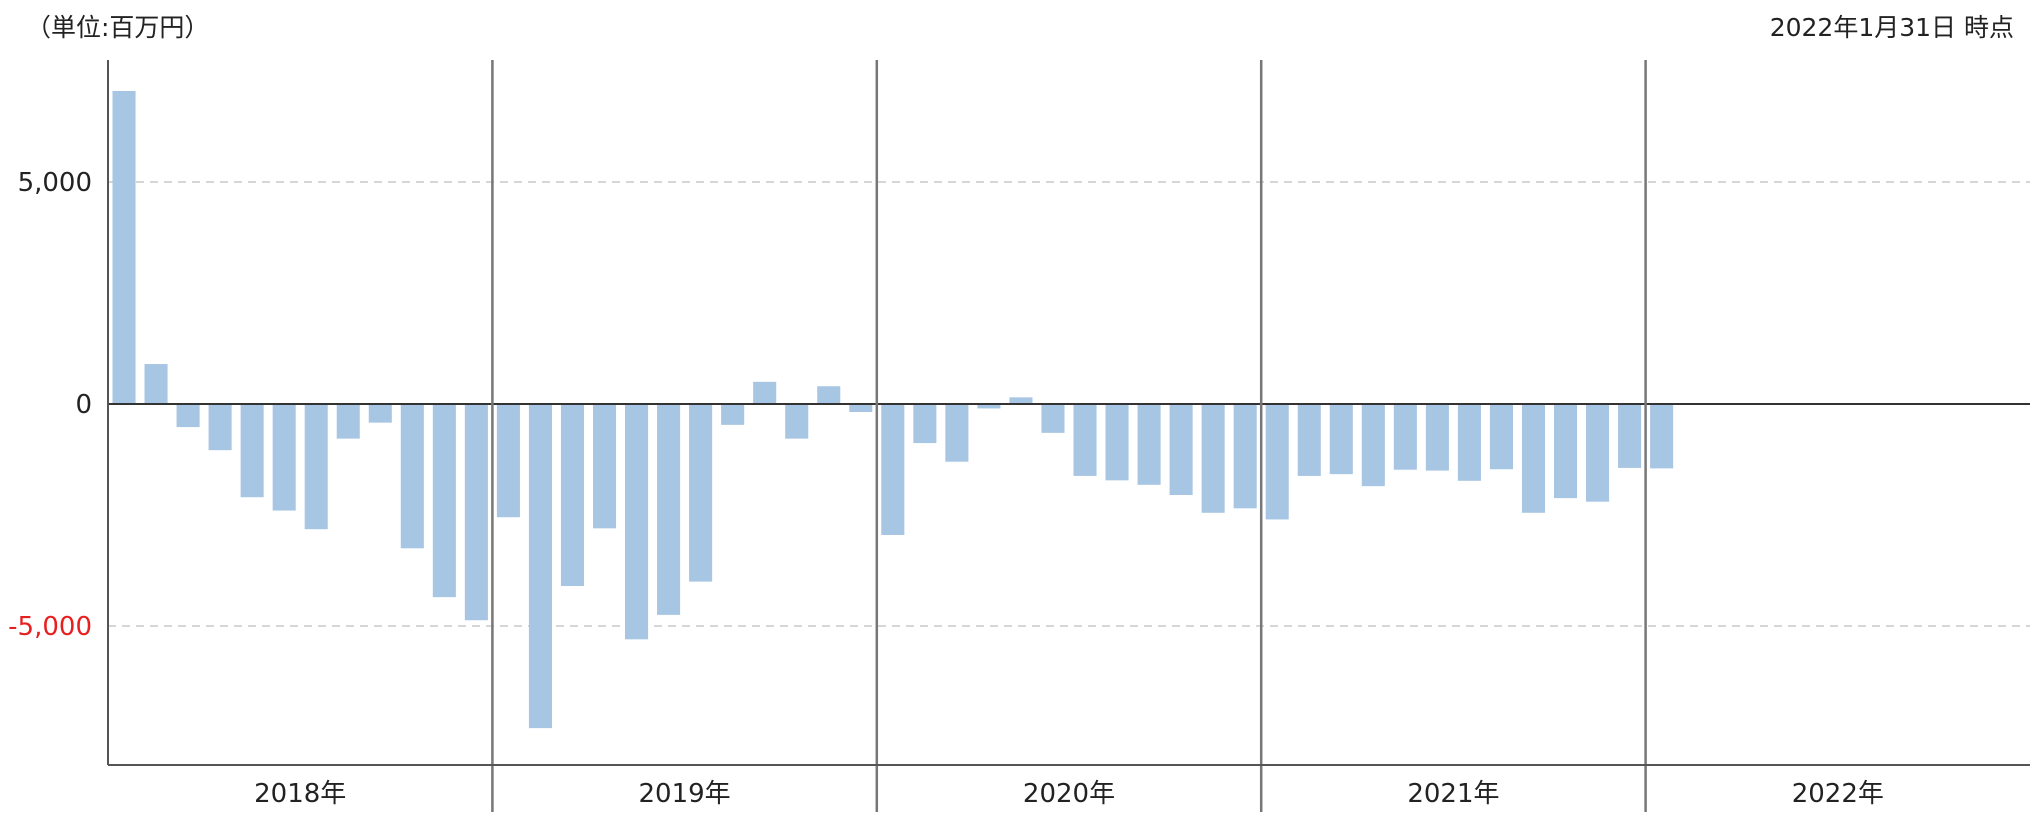  Describe the element at coordinates (55, 183) in the screenshot. I see `y-tick-label: 5,000` at that location.